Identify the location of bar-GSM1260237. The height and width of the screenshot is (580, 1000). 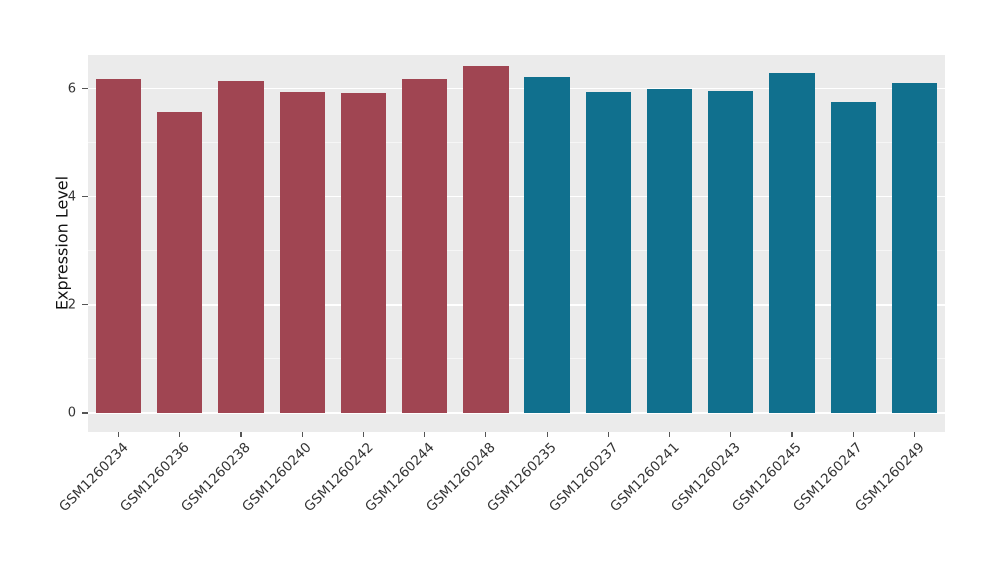
(608, 253).